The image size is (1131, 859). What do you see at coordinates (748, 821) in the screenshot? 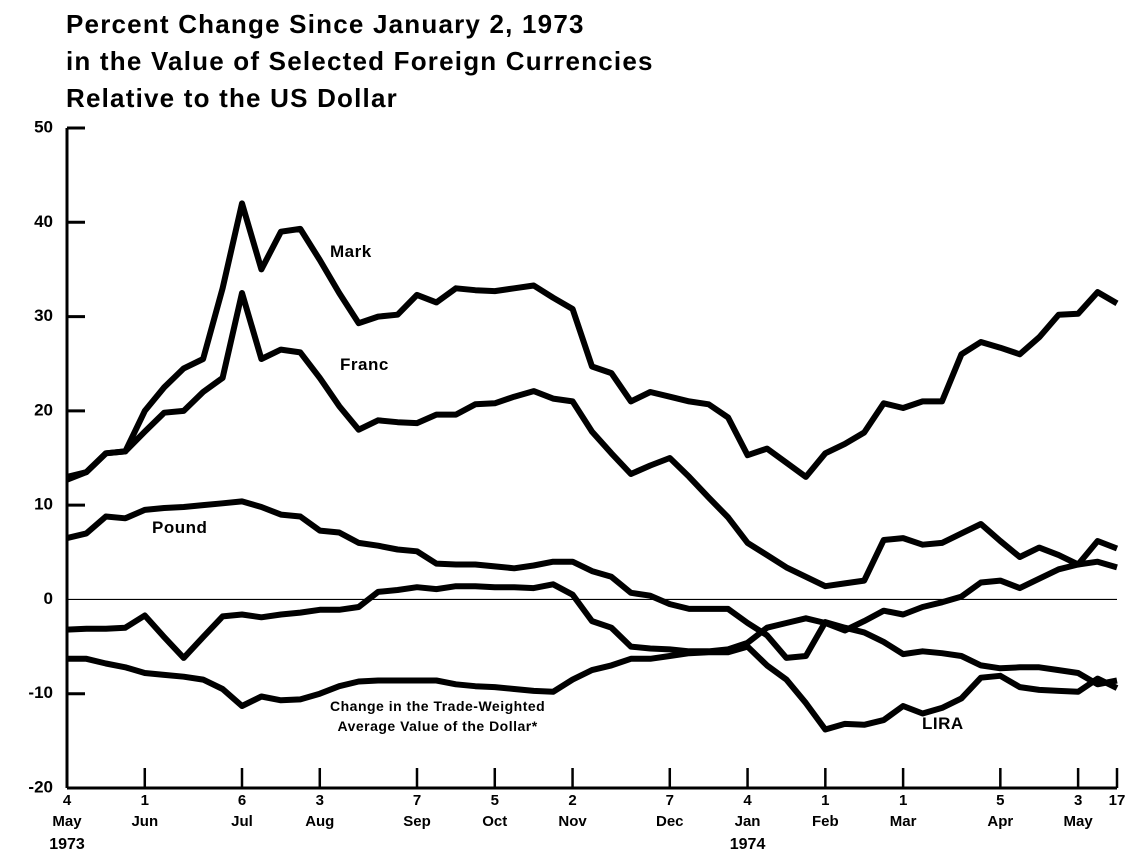
I see `x-tick-month: Jan` at bounding box center [748, 821].